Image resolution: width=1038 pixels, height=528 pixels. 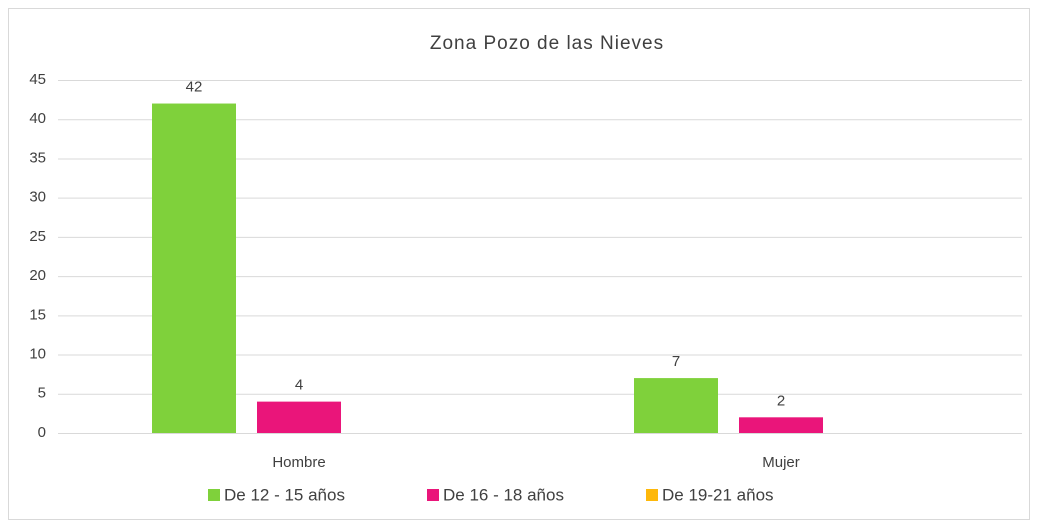 I want to click on legend-label: De 19-21 años, so click(x=718, y=494).